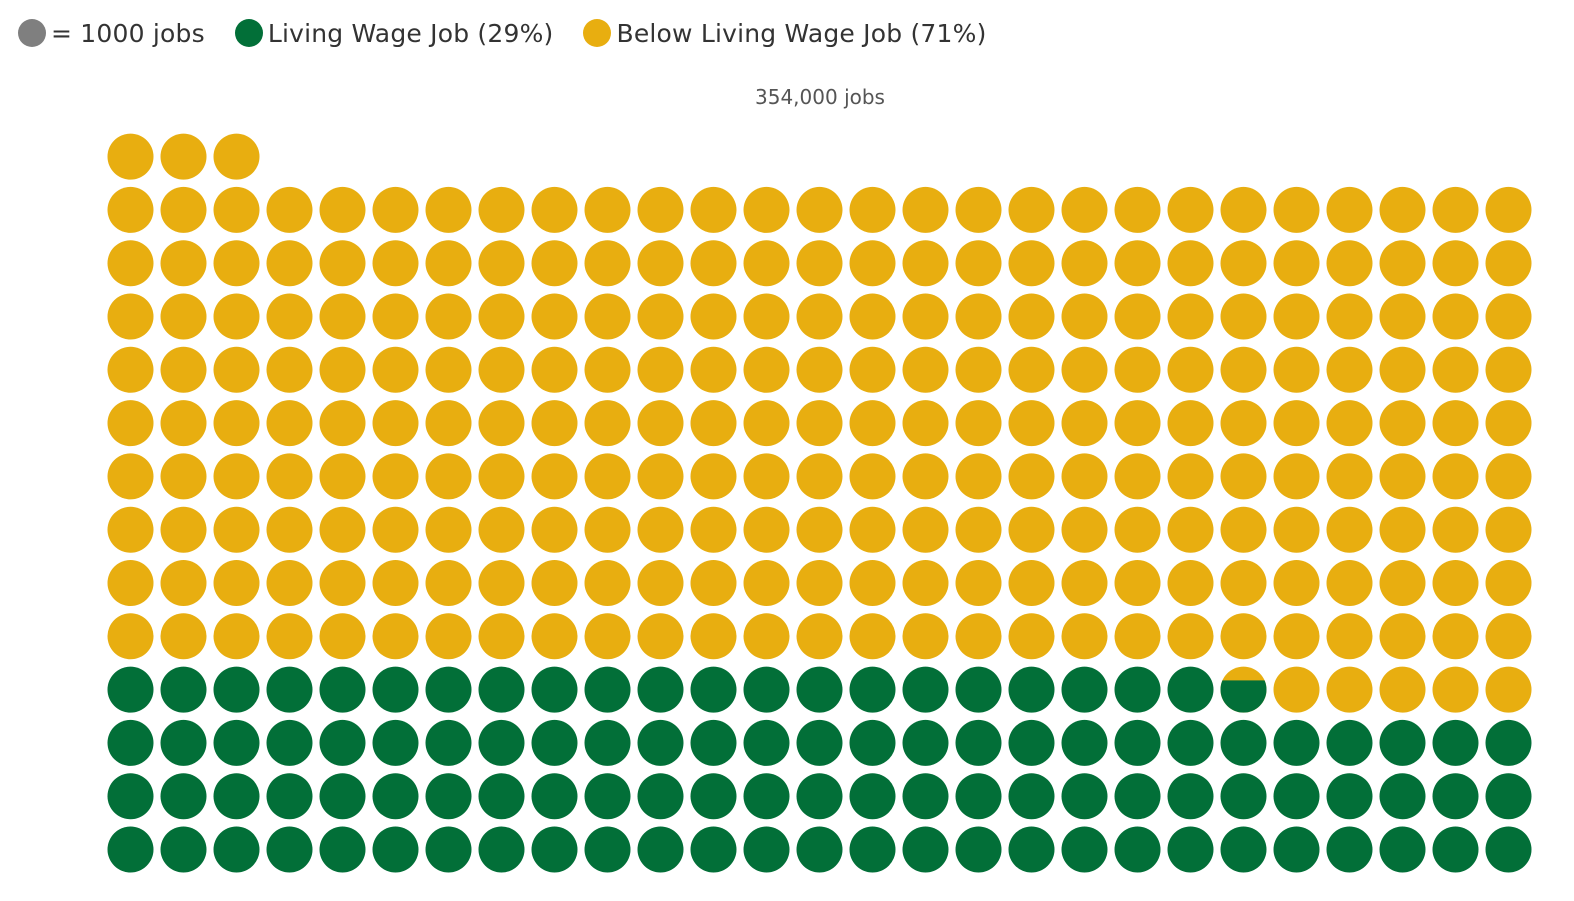  I want to click on waffle-dot-partial, so click(1243, 689).